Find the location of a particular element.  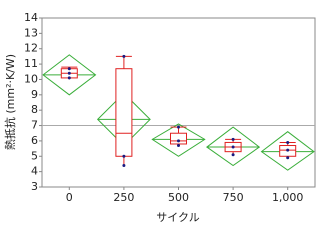

y-tick-label: 11 is located at coordinates (31, 63).